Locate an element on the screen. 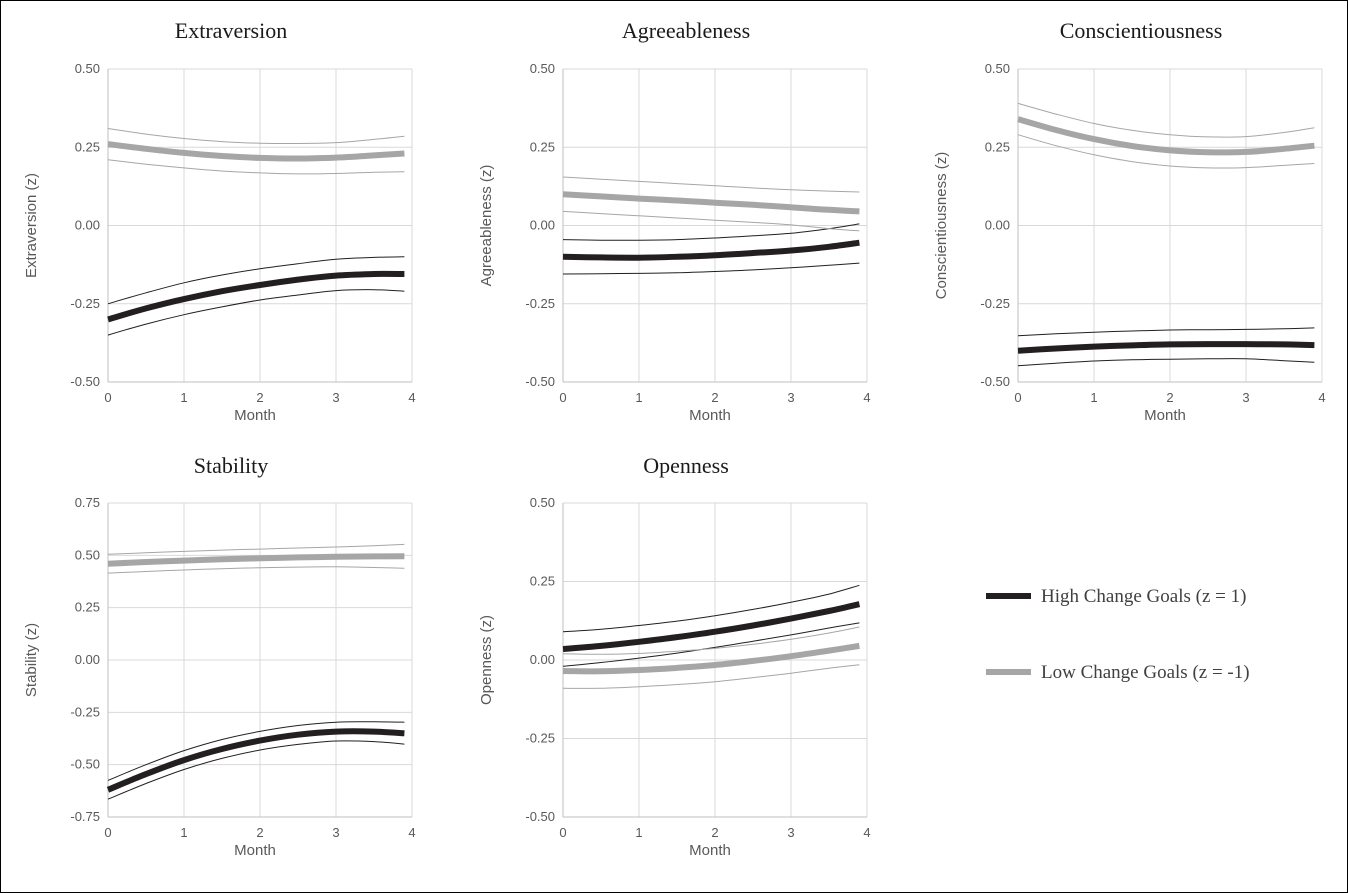 The width and height of the screenshot is (1348, 893). y-axis-title: Agreeableness (z) is located at coordinates (486, 226).